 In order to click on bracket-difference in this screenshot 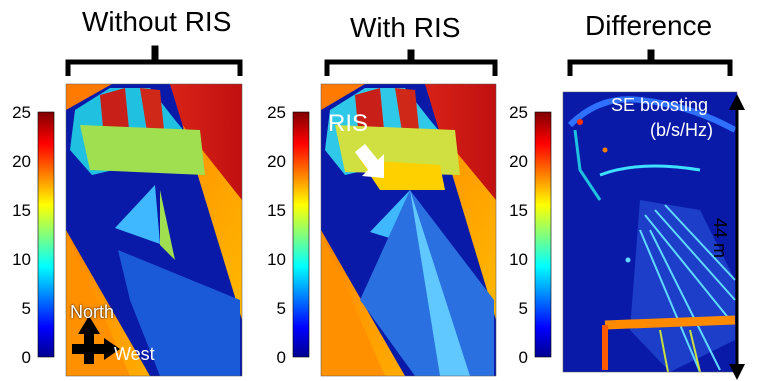, I will do `click(650, 62)`.